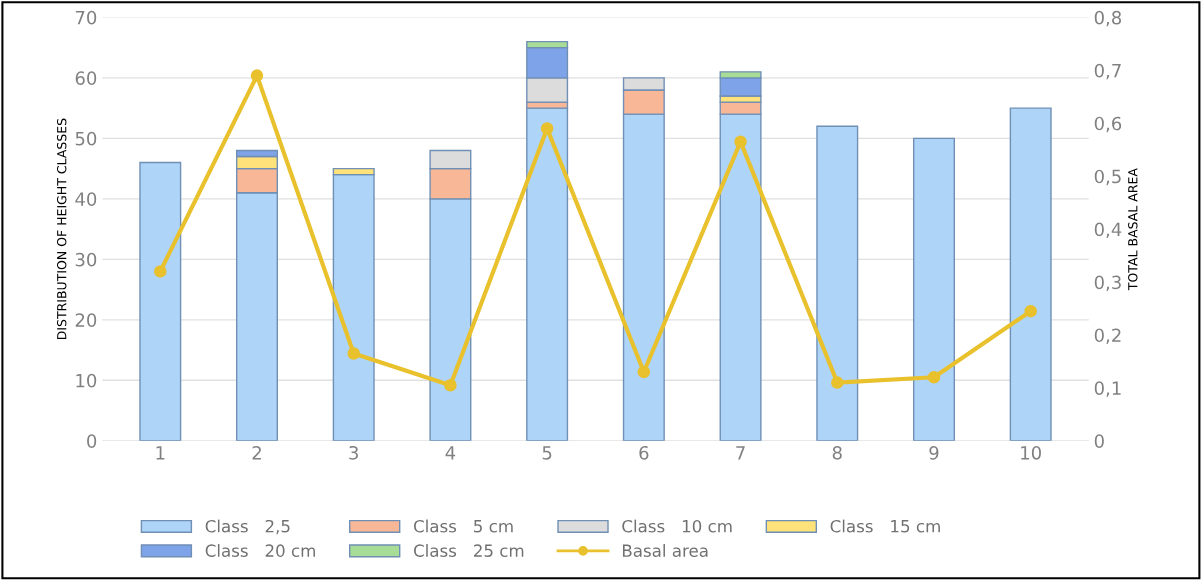 This screenshot has width=1203, height=580. I want to click on y2-tick-label: 0,8, so click(1108, 18).